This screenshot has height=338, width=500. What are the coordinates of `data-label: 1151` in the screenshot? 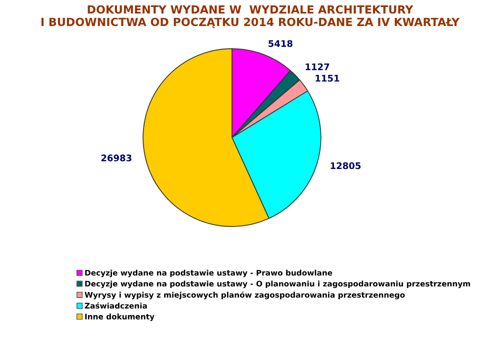 It's located at (328, 78).